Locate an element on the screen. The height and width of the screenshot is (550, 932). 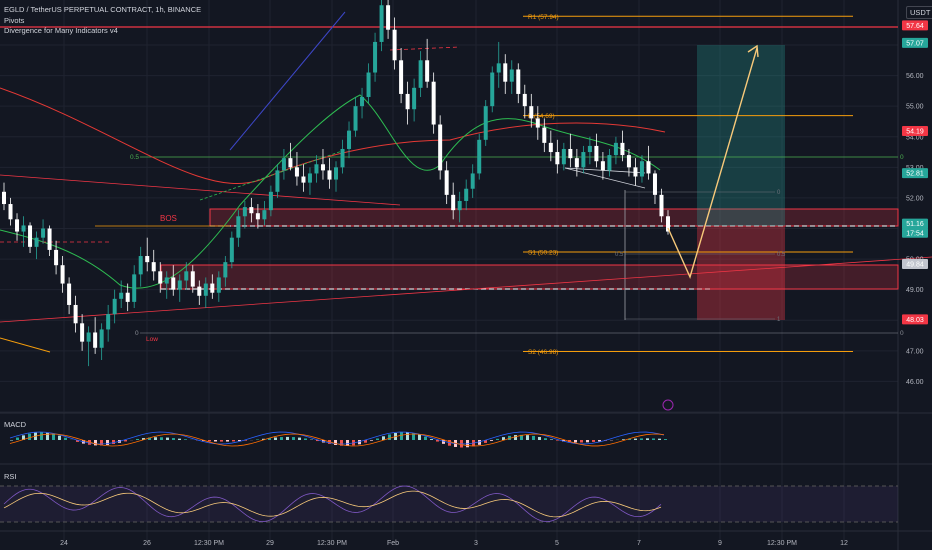
macd-pane is located at coordinates (338, 439).